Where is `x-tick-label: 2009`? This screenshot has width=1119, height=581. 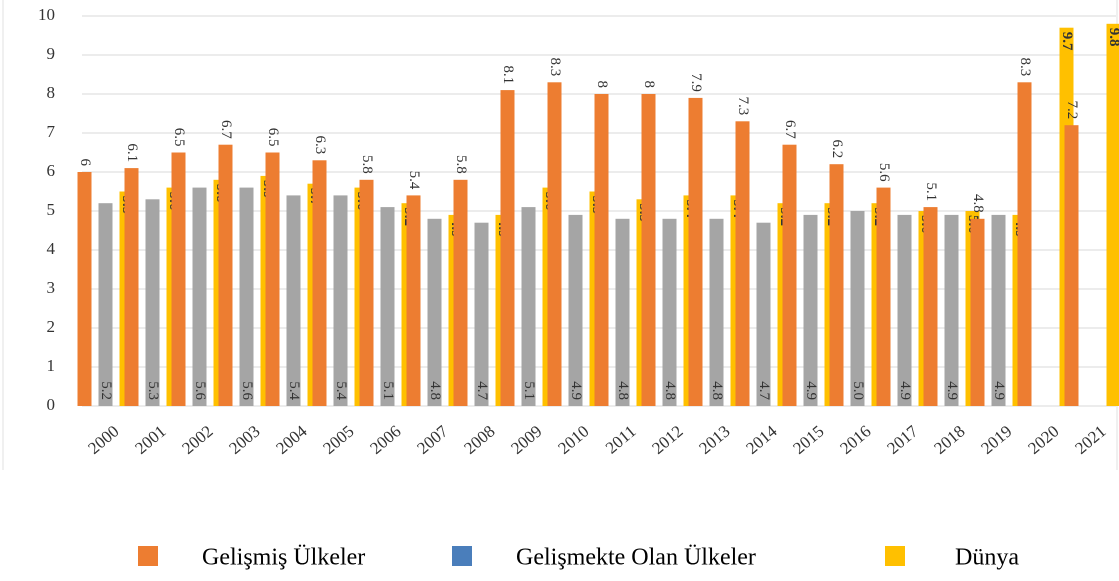
x-tick-label: 2009 is located at coordinates (526, 440).